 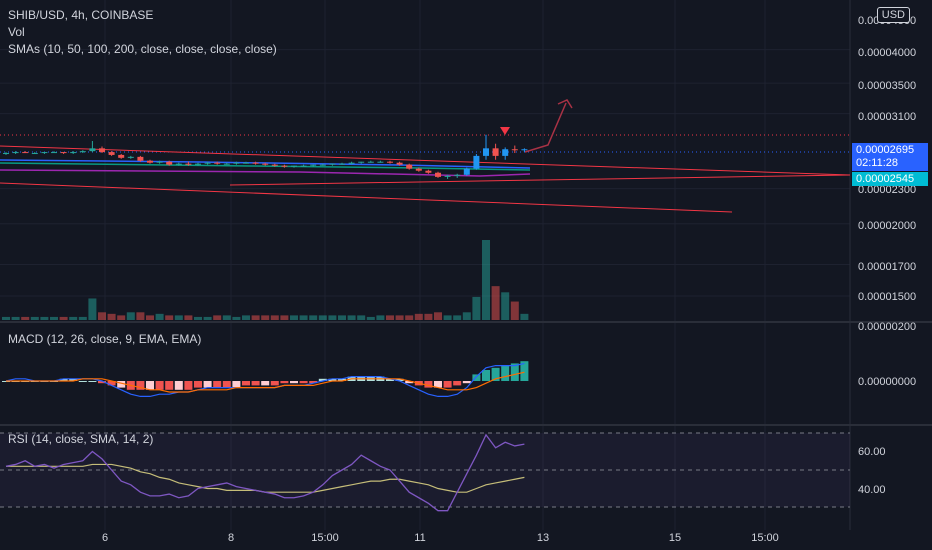 What do you see at coordinates (105, 339) in the screenshot?
I see `macd-legend: MACD (12, 26, close, 9, EMA, EMA)` at bounding box center [105, 339].